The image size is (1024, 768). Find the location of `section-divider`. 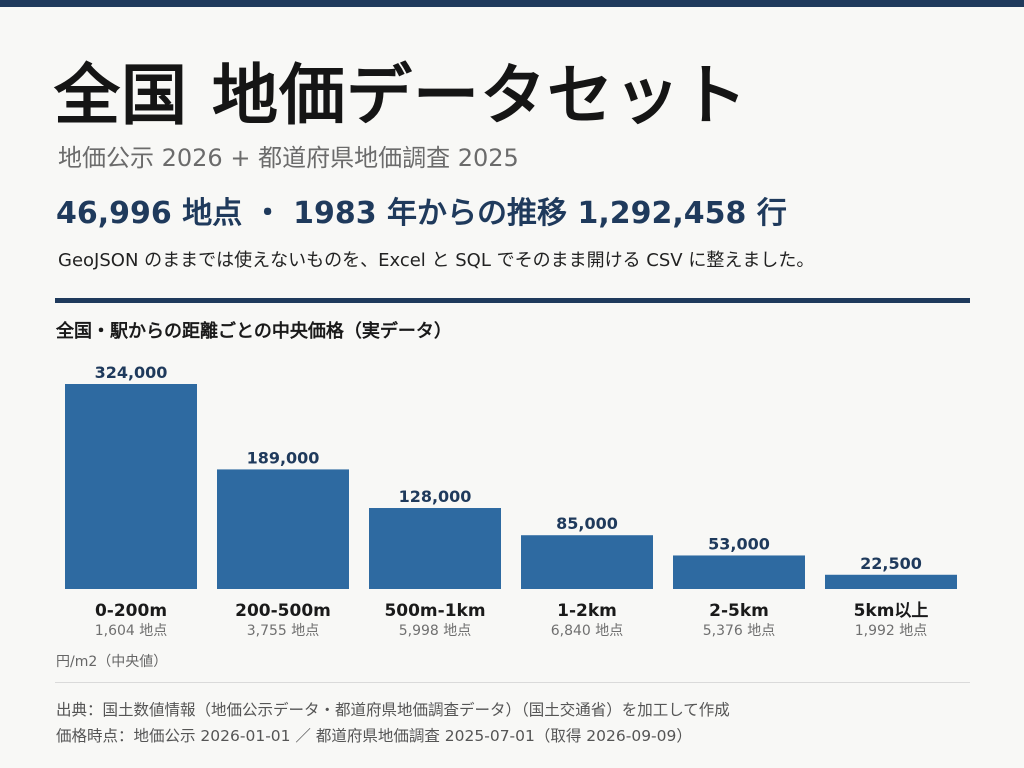

section-divider is located at coordinates (512, 300).